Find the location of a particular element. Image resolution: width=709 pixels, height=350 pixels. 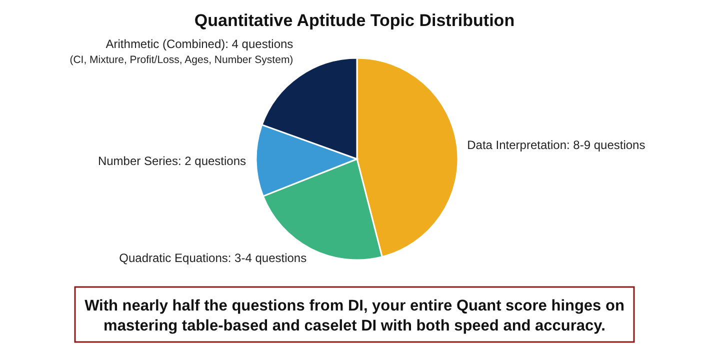

chart-title: Quantitative Aptitude Topic Distribution is located at coordinates (354, 20).